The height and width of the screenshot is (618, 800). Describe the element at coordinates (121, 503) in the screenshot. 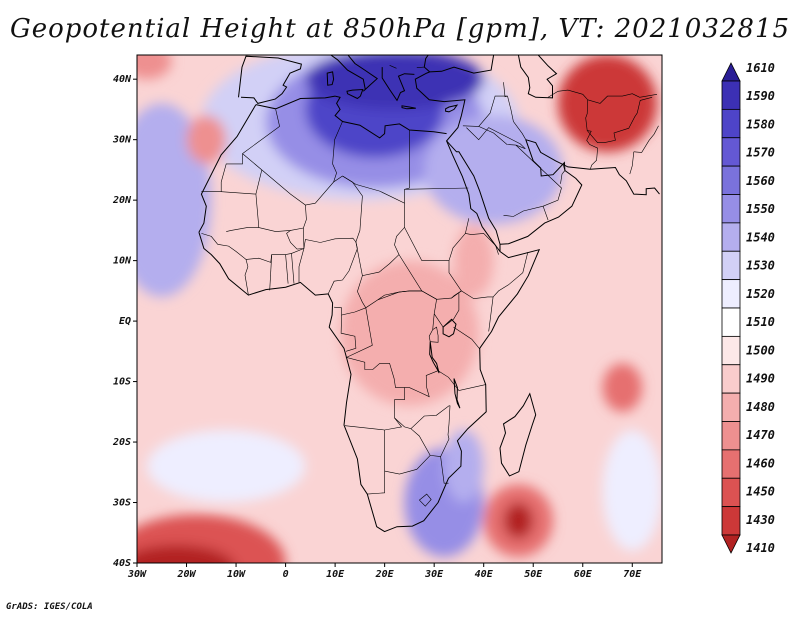

I see `lat-tick-label: 30S` at that location.